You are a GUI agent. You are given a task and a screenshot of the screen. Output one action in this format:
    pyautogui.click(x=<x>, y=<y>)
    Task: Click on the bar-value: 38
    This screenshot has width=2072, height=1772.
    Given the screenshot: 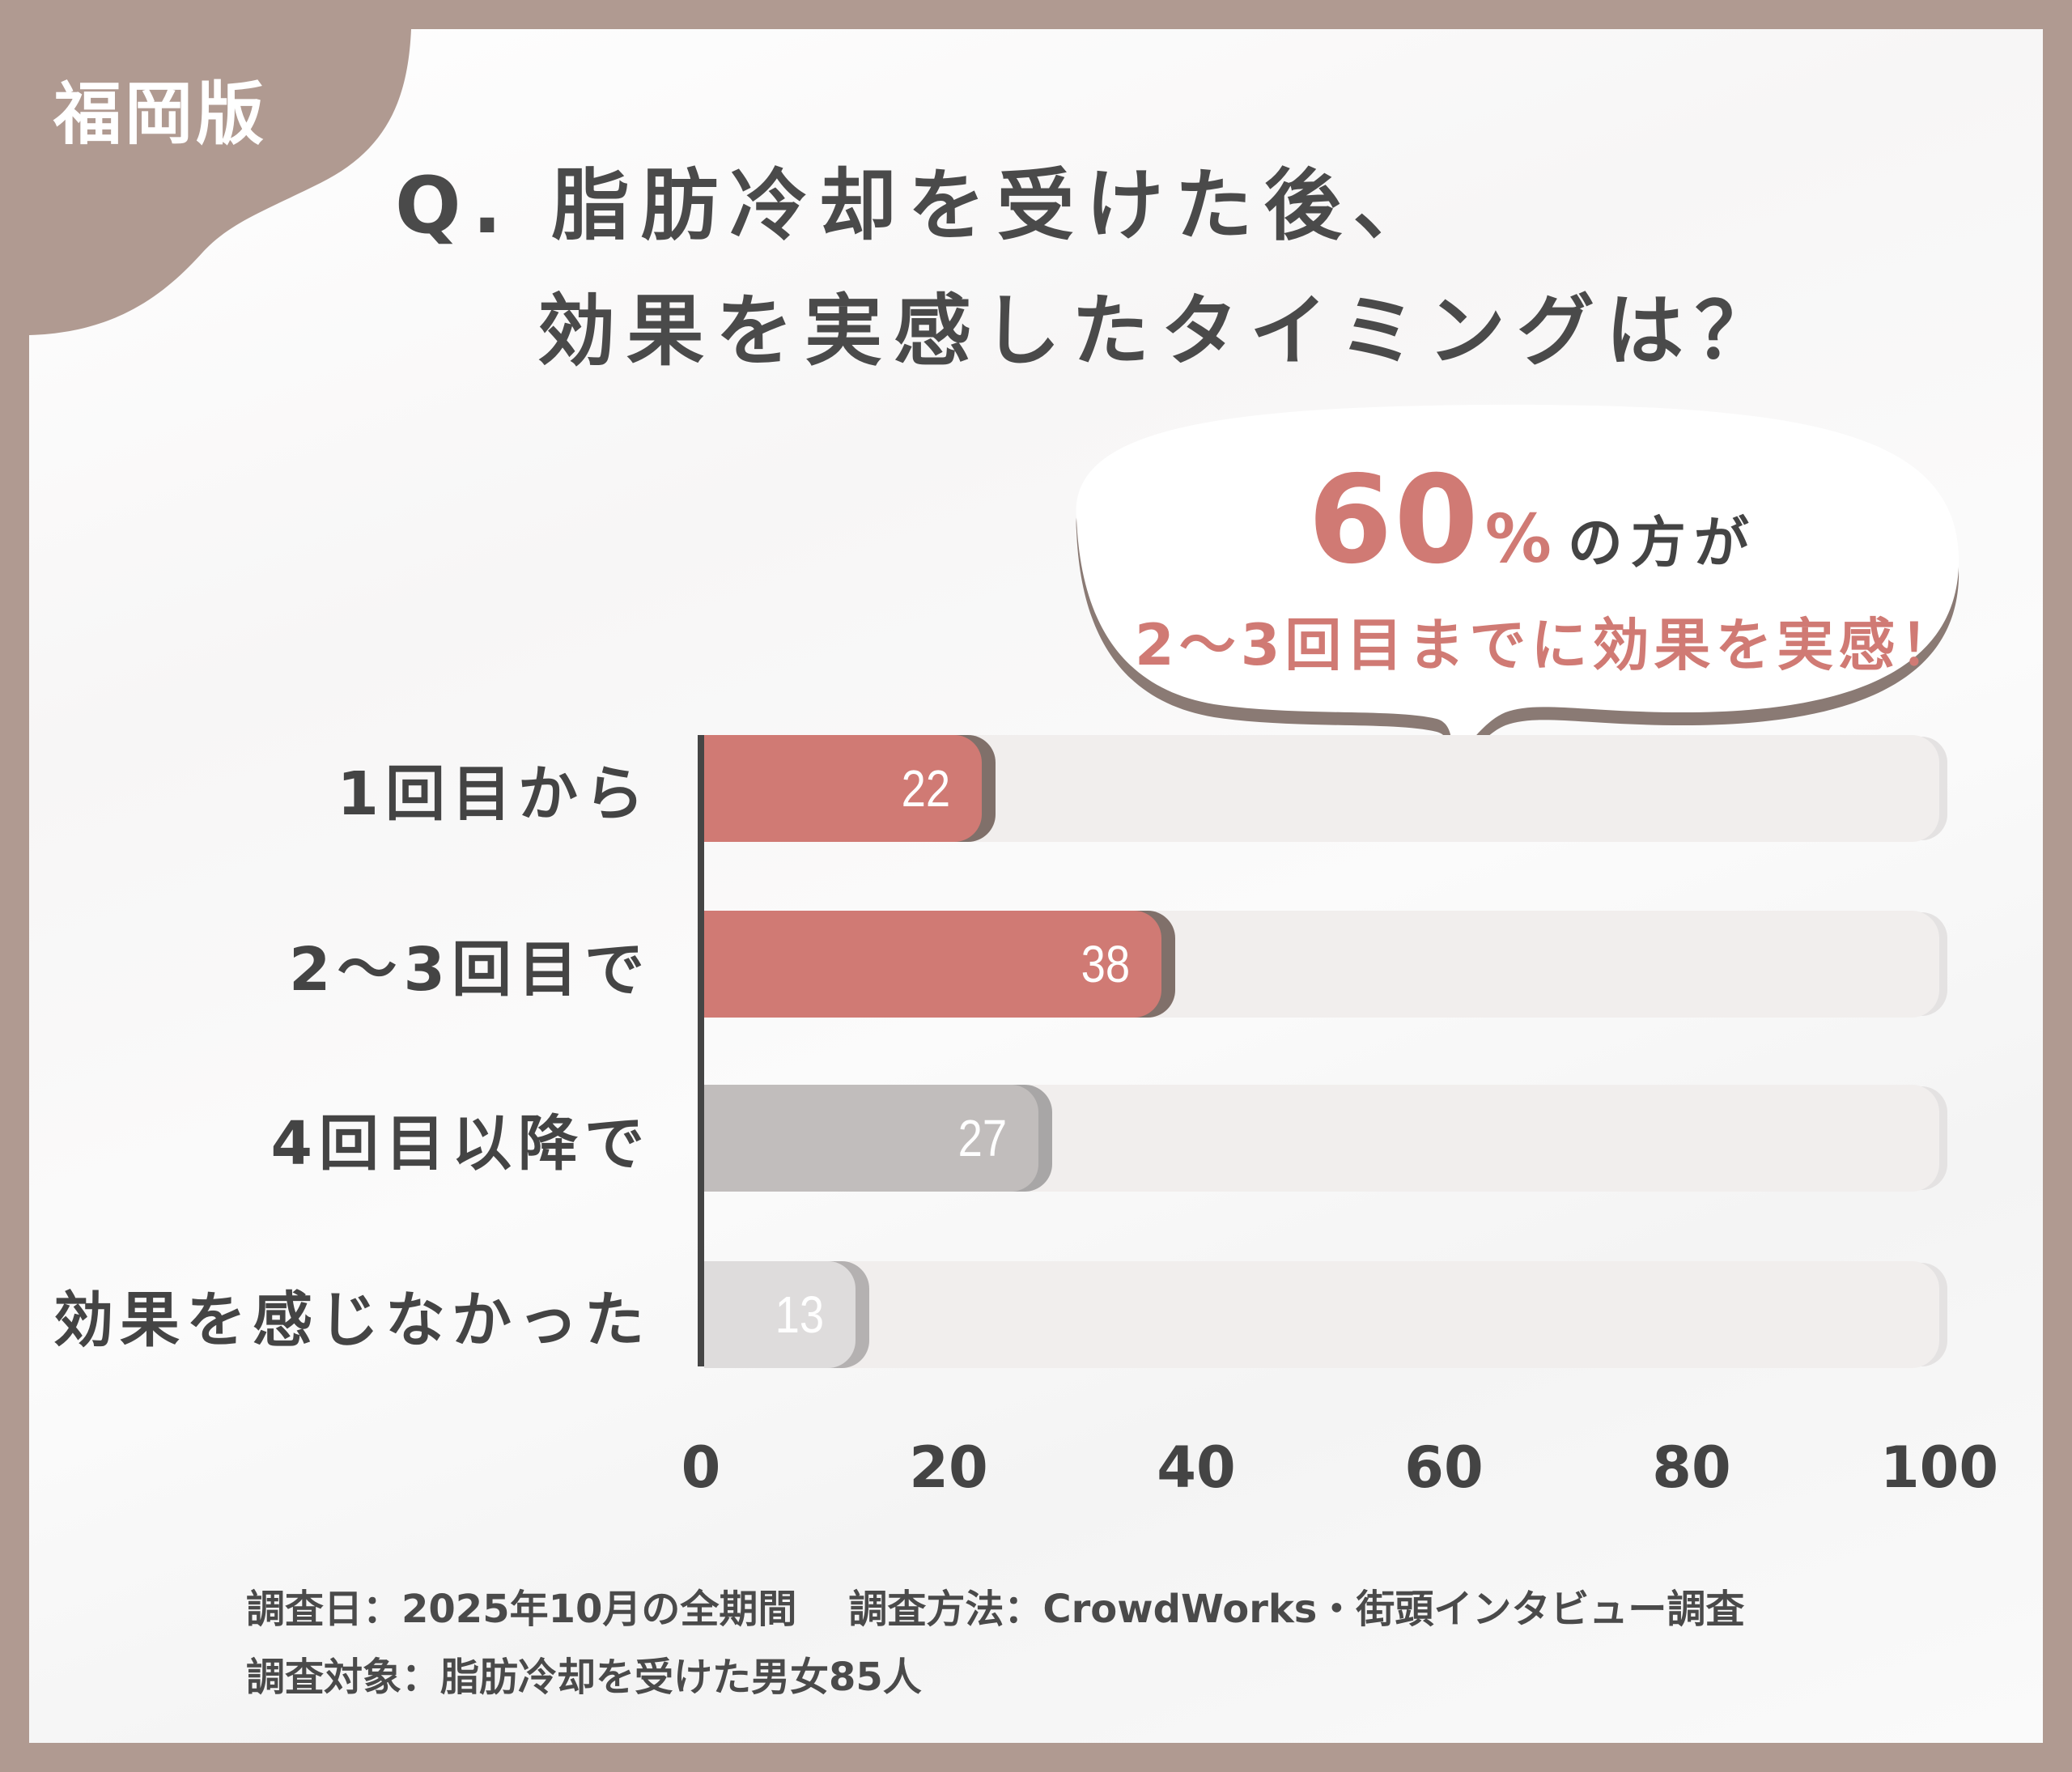 What is the action you would take?
    pyautogui.click(x=1105, y=964)
    